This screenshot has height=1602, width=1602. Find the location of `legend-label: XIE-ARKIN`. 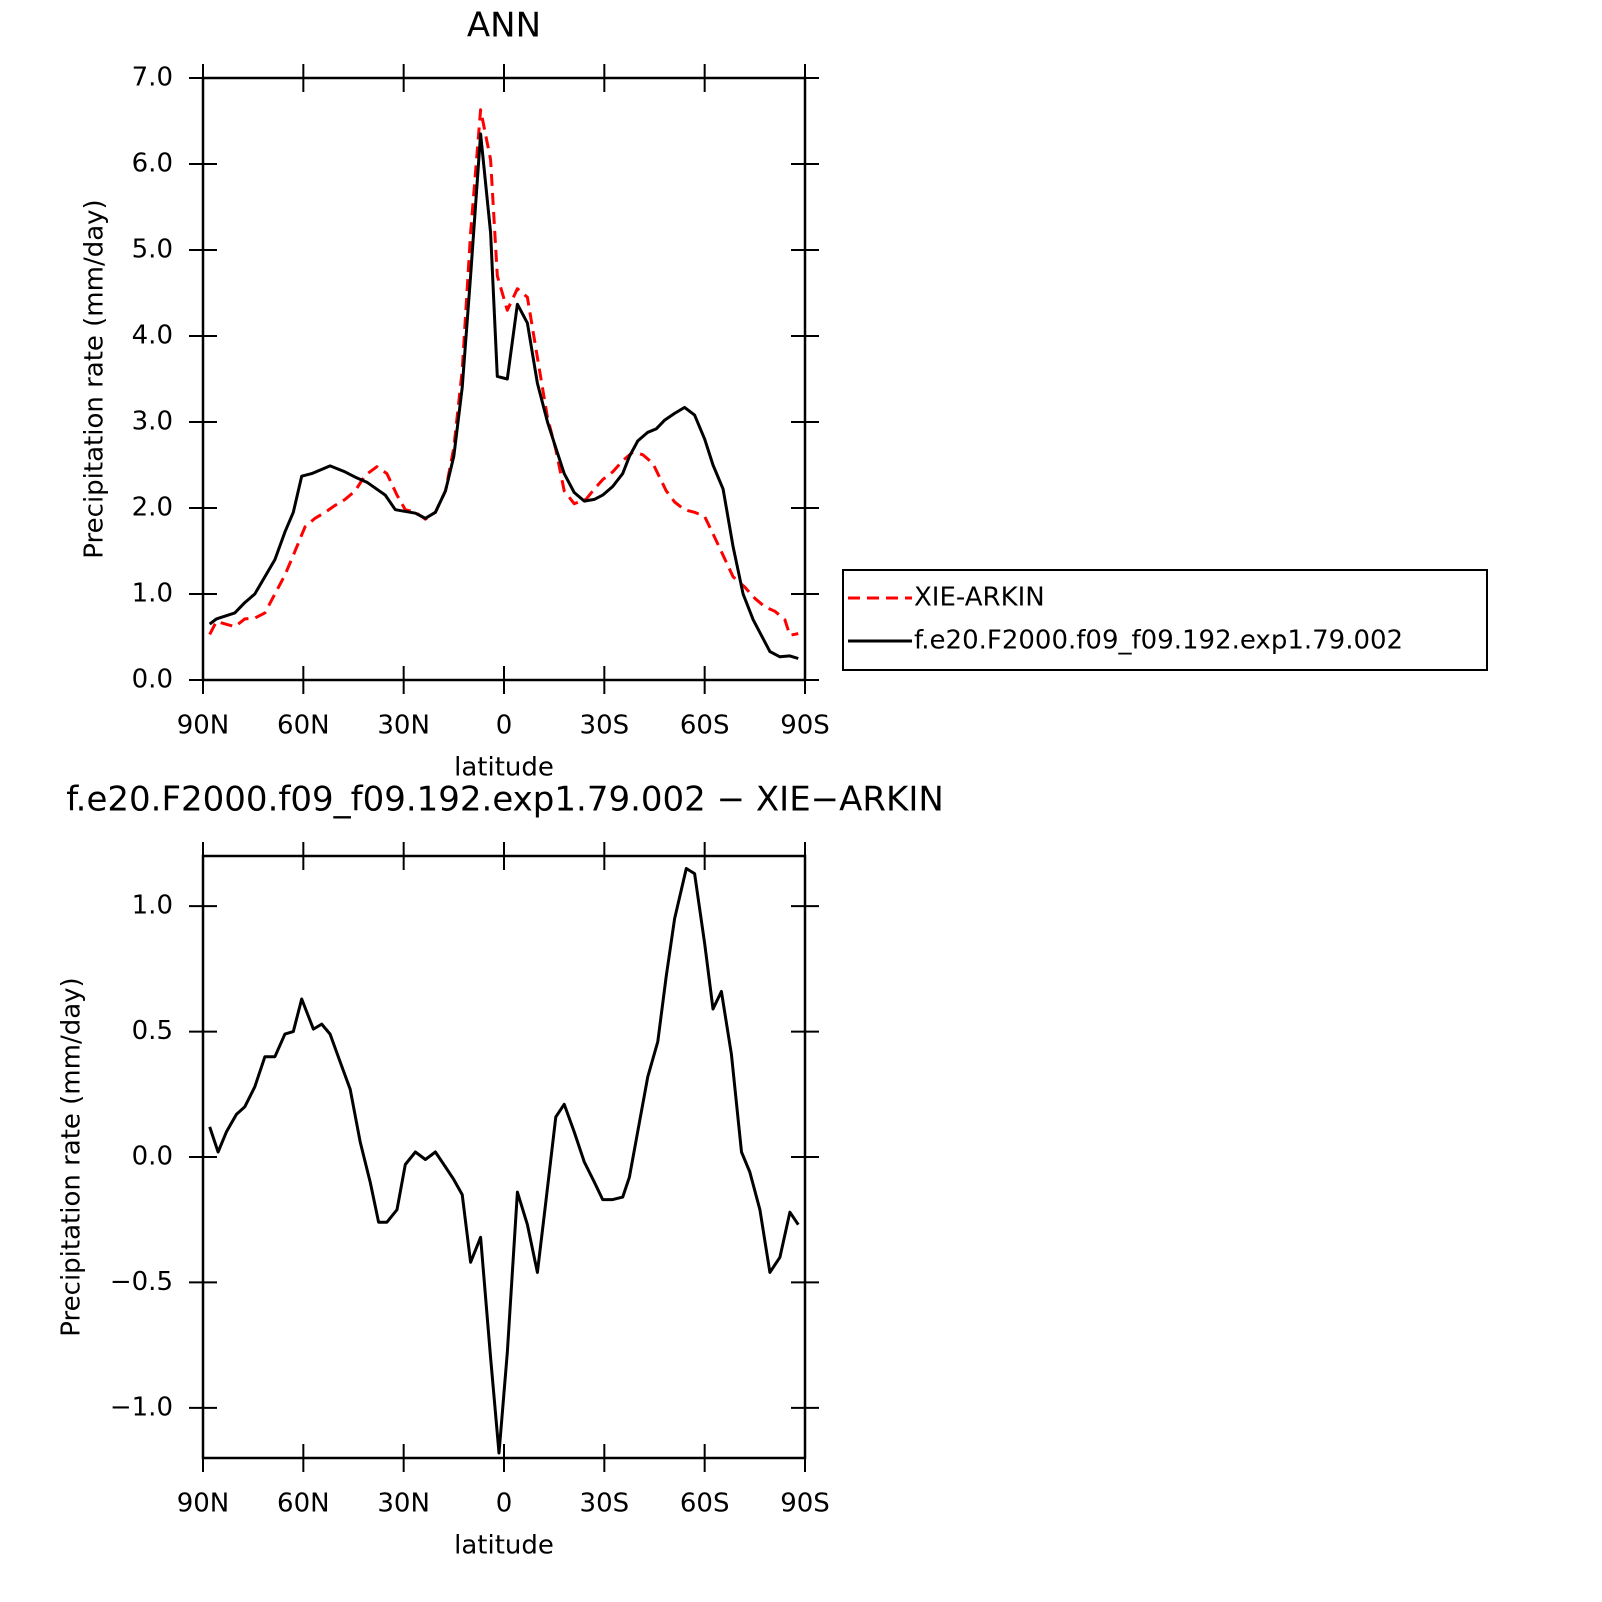

legend-label: XIE-ARKIN is located at coordinates (979, 598).